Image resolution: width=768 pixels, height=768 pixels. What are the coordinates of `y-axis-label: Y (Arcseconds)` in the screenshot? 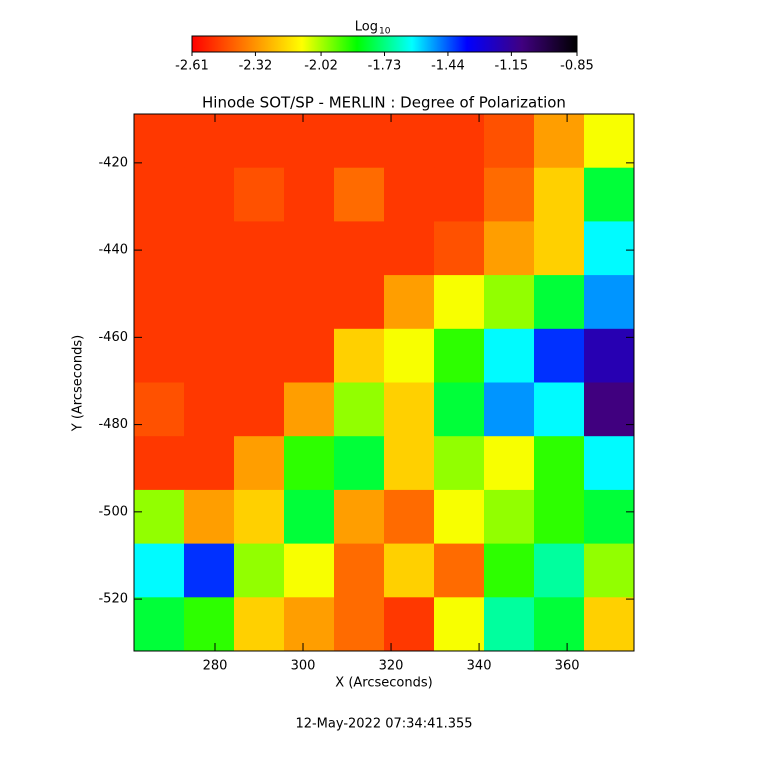 It's located at (78, 383).